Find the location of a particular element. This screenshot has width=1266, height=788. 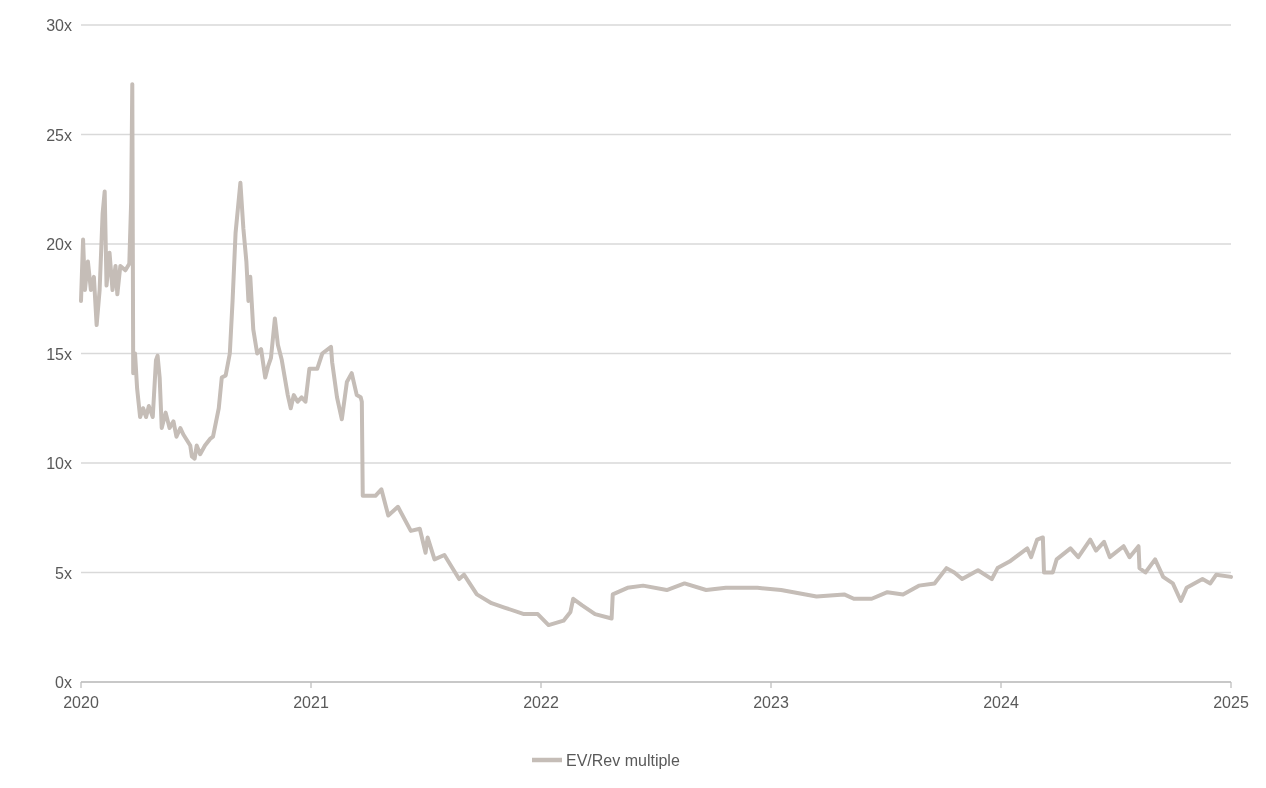

y-tick-label: 20x is located at coordinates (59, 244).